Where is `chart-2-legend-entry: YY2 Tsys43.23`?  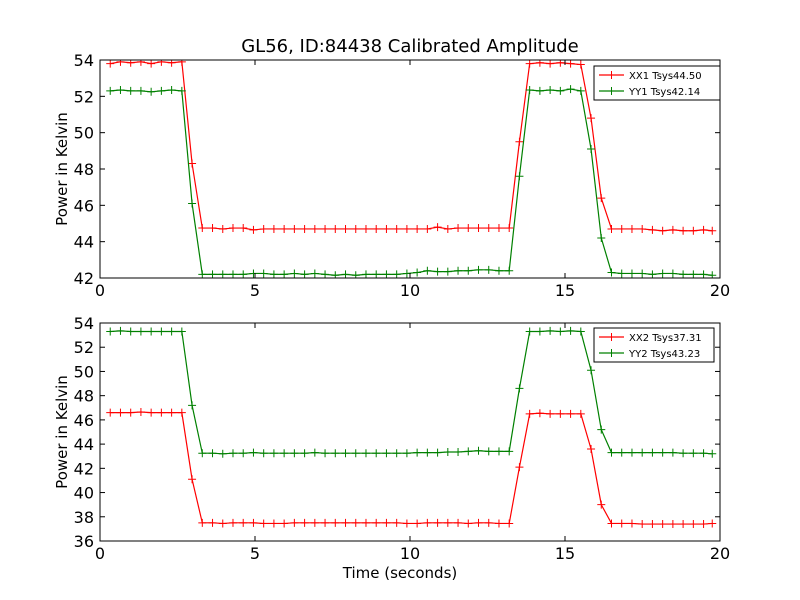
chart-2-legend-entry: YY2 Tsys43.23 is located at coordinates (664, 354).